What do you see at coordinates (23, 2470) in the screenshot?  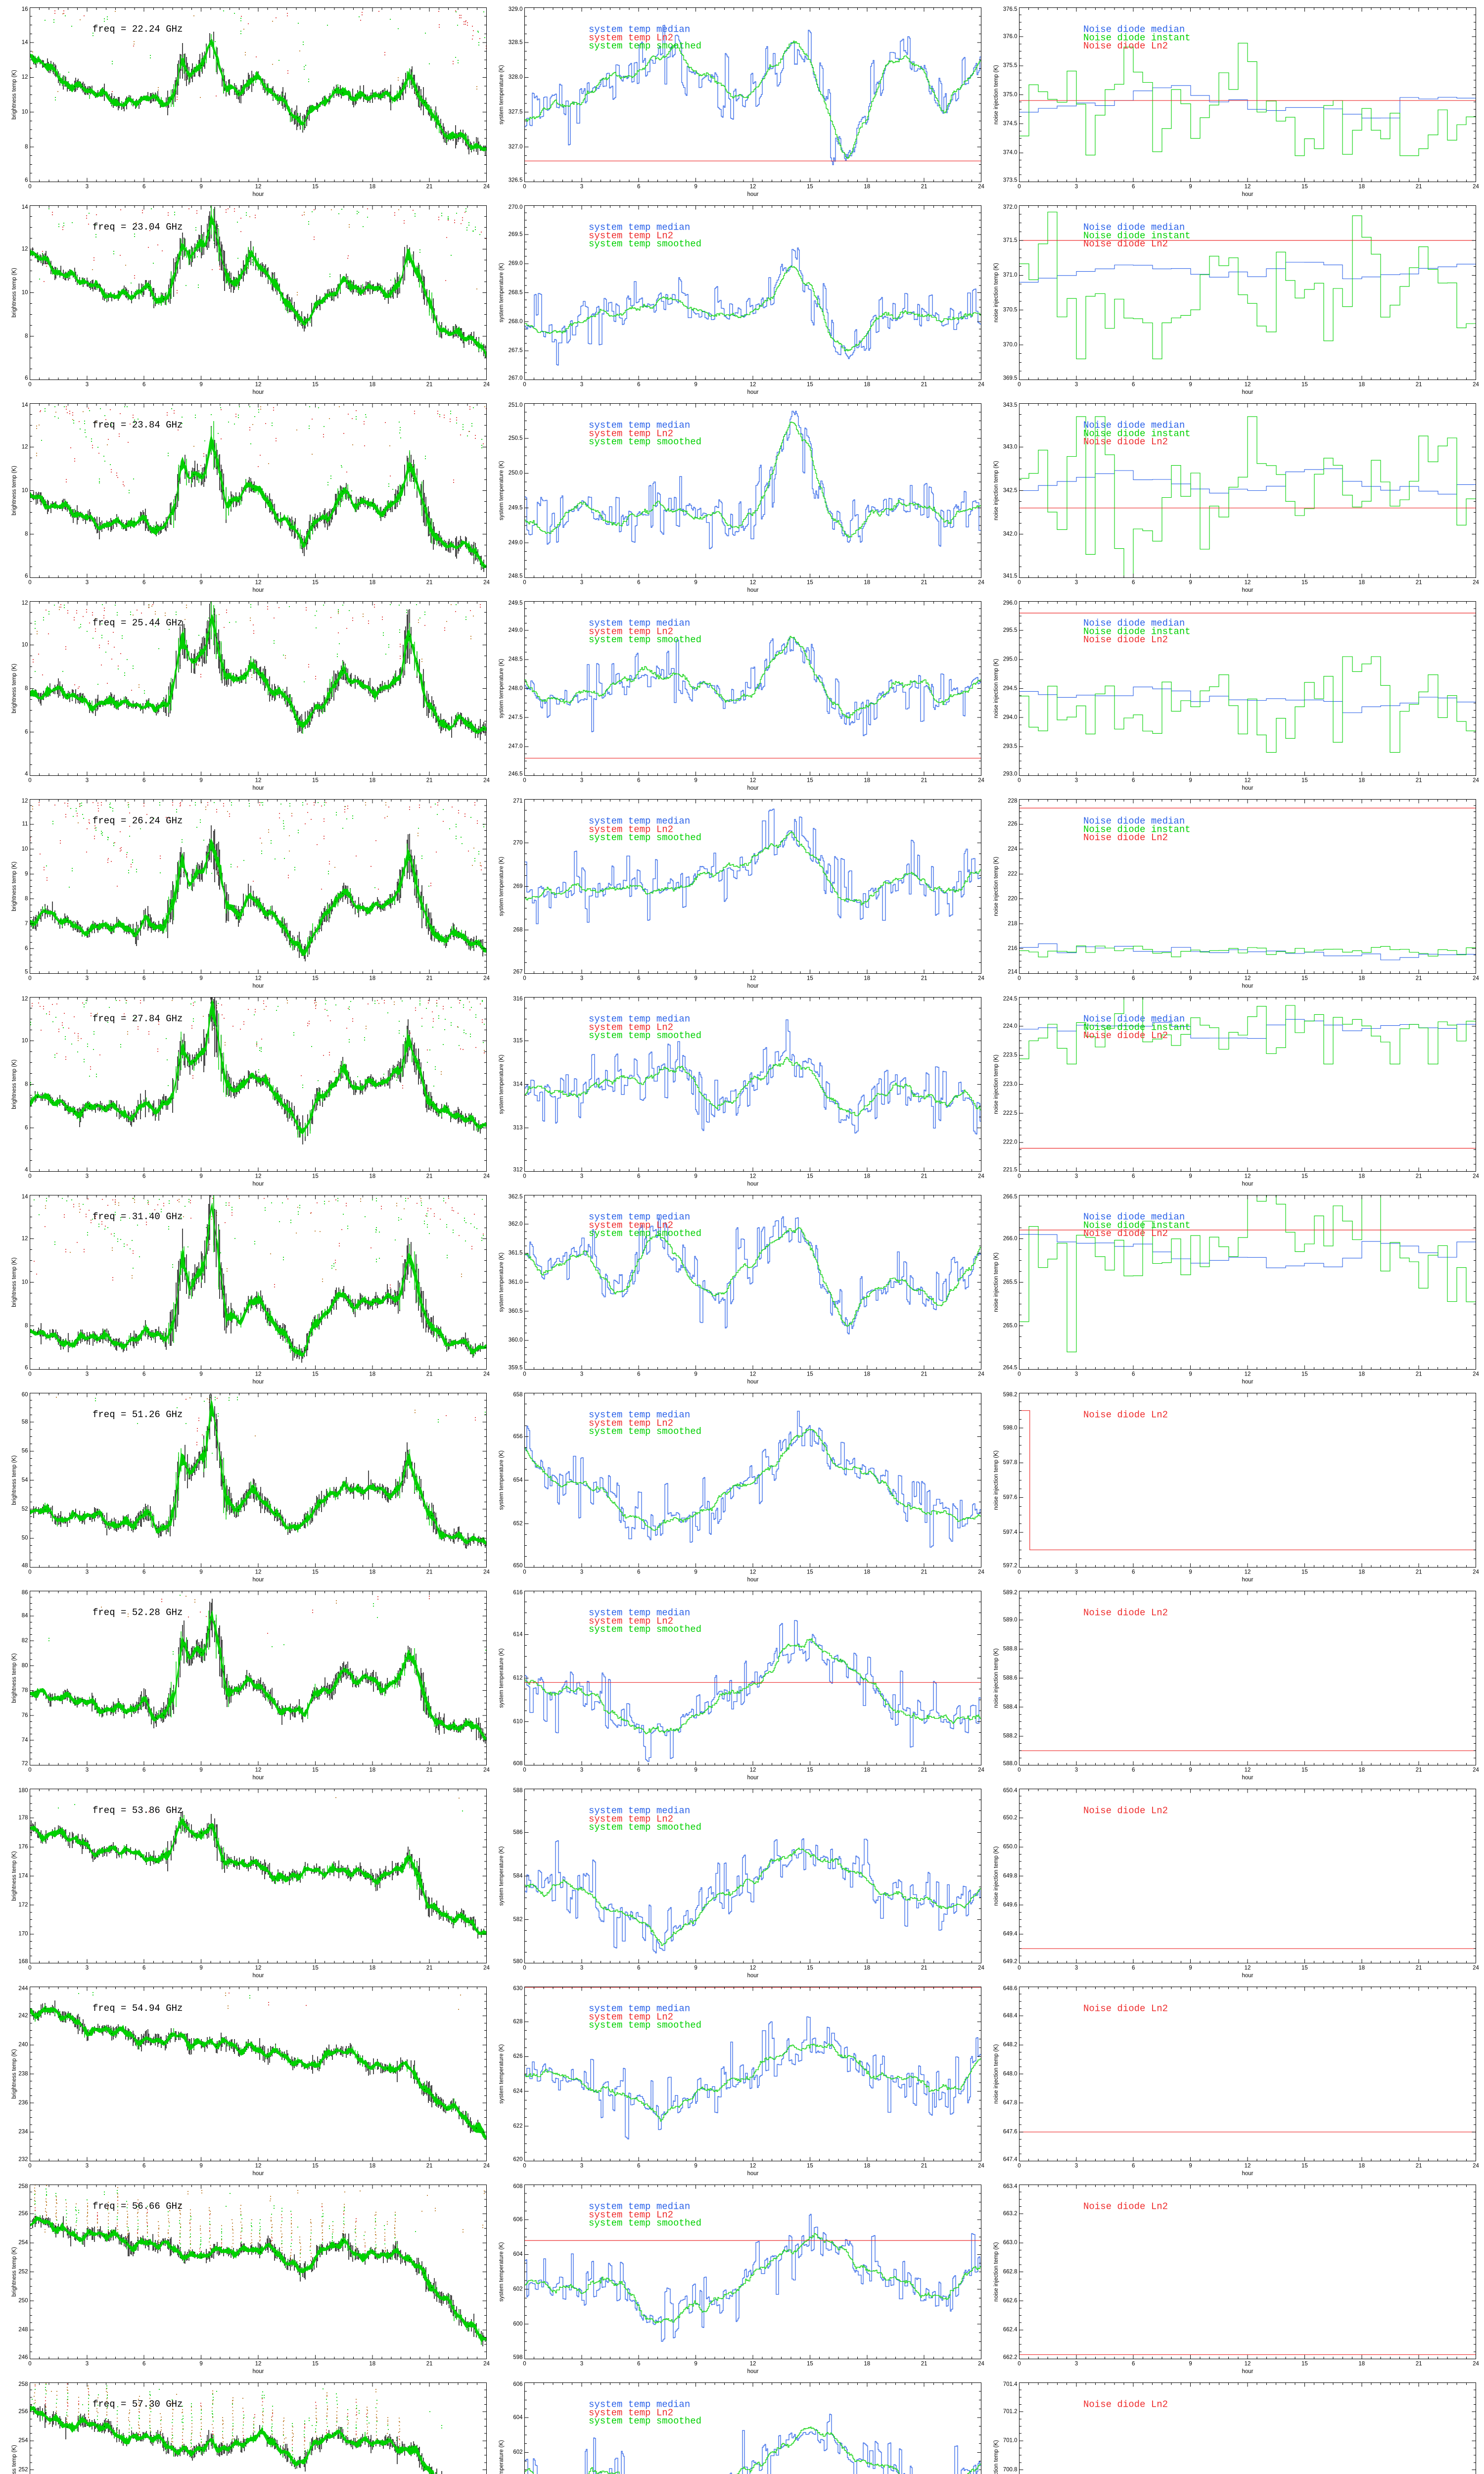 I see `svg-text: 252` at bounding box center [23, 2470].